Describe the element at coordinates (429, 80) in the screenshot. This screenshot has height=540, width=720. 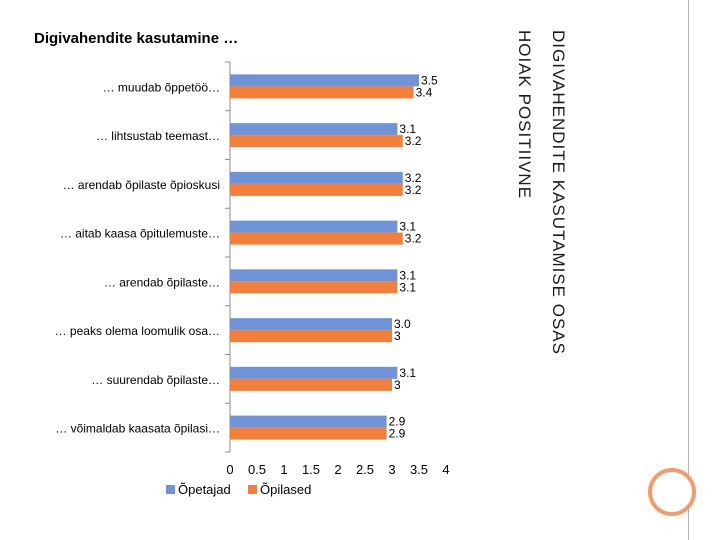
I see `data-label: 3.5` at that location.